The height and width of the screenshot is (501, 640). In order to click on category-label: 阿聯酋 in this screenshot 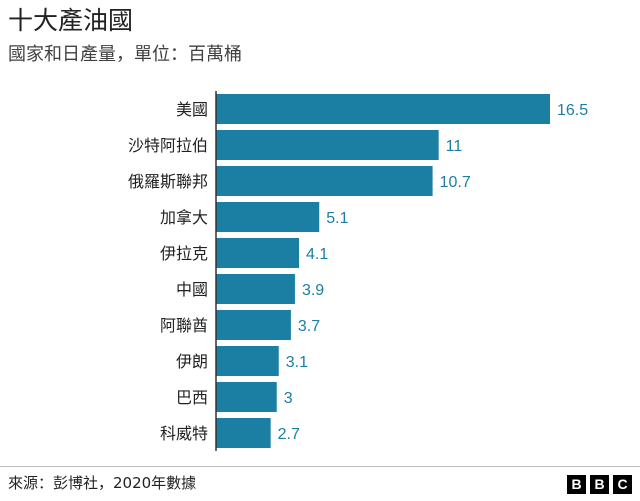, I will do `click(184, 325)`.